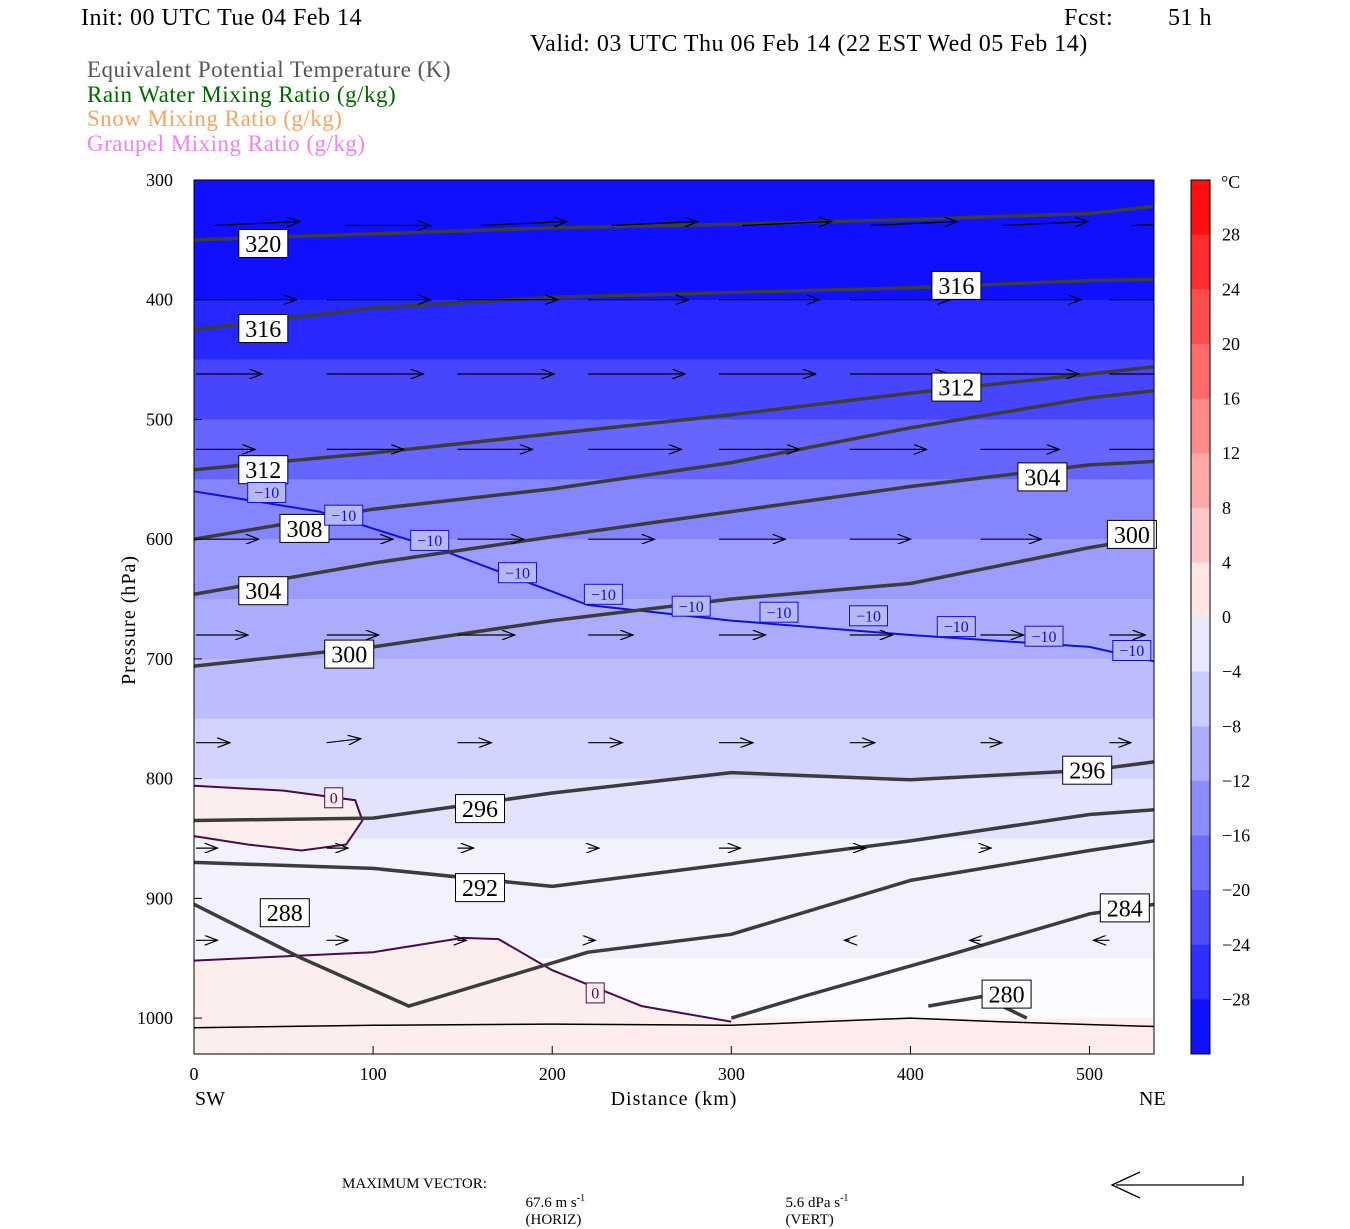  I want to click on y-tick-label: 700, so click(159, 659).